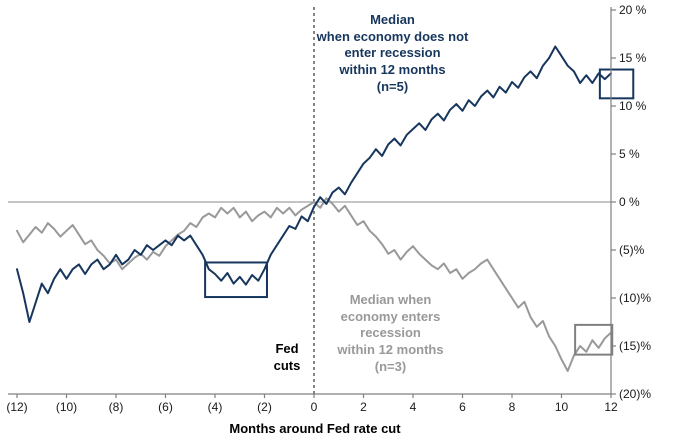  Describe the element at coordinates (562, 407) in the screenshot. I see `x-tick-label: 10` at that location.